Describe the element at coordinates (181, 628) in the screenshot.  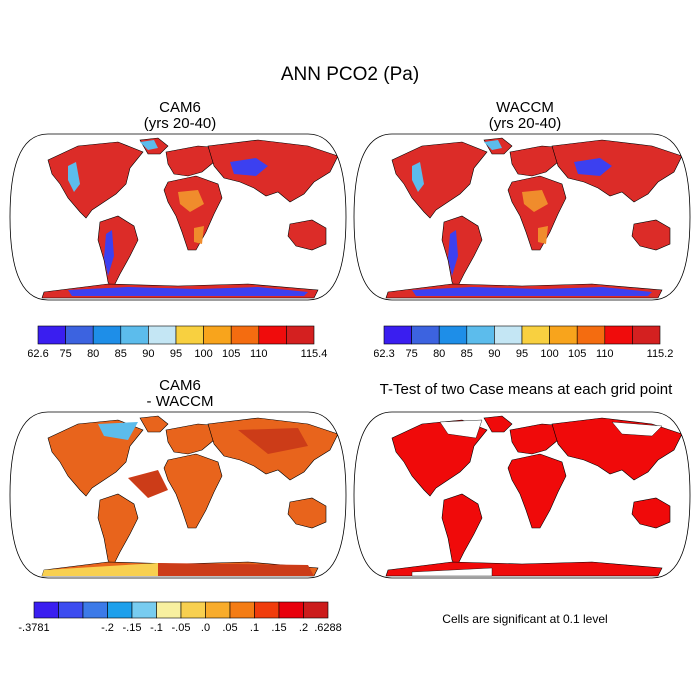
I see `colorbar-tick-label: -.05` at that location.